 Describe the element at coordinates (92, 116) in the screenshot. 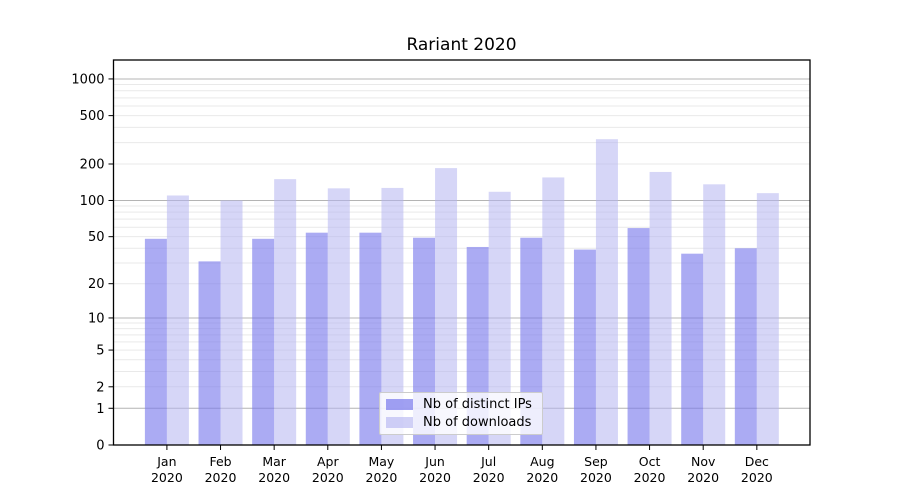

I see `y-tick-label: 500` at that location.